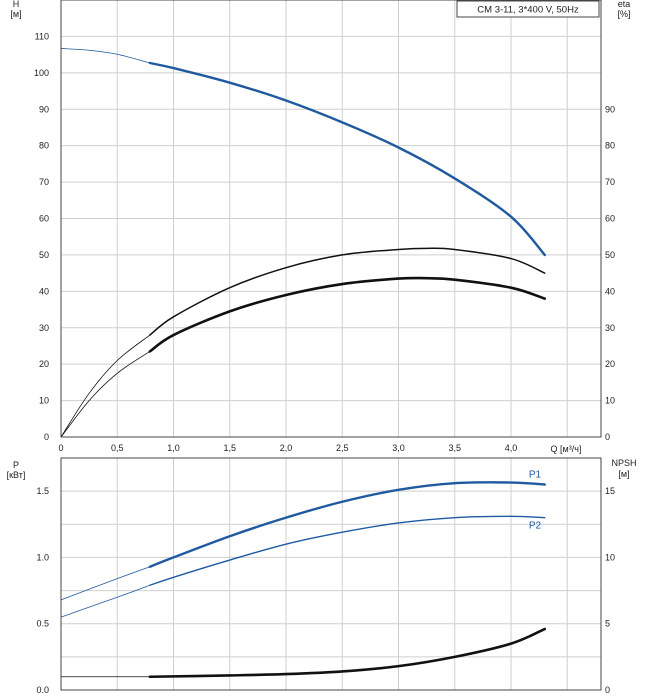 Image resolution: width=658 pixels, height=700 pixels. I want to click on eta-tick-label: 90, so click(610, 109).